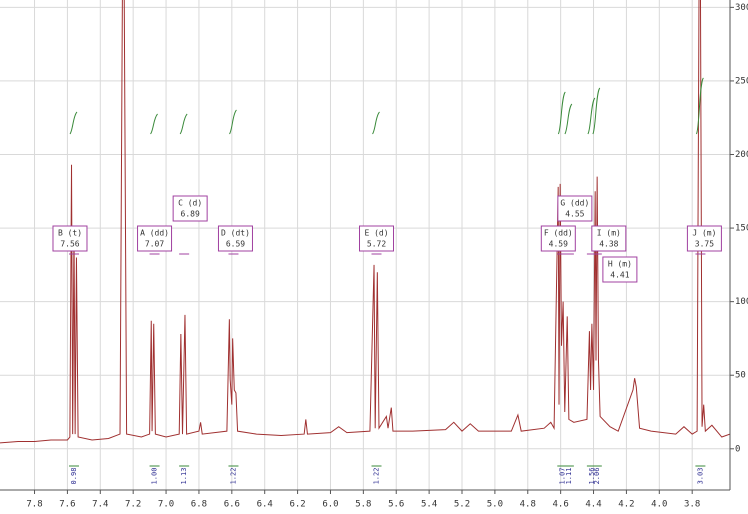 The image size is (748, 514). Describe the element at coordinates (429, 505) in the screenshot. I see `x-tick-label: 5.4` at that location.